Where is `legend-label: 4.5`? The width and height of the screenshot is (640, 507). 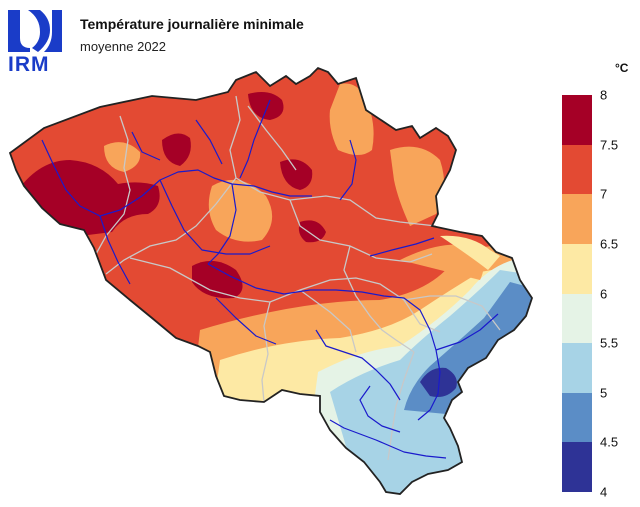
legend-label: 4.5 is located at coordinates (609, 442).